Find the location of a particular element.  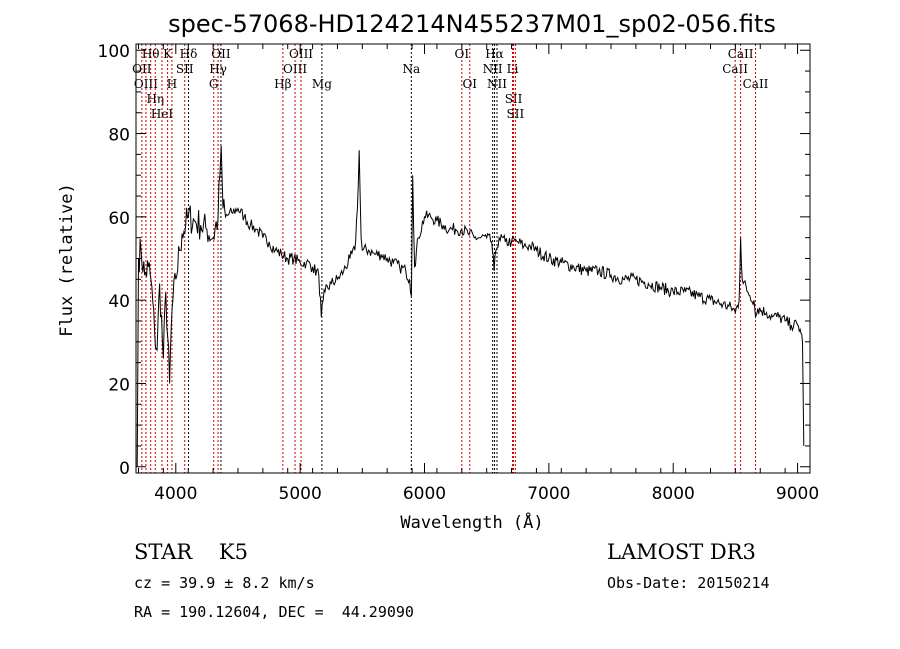

x-tick-label: 6000 is located at coordinates (424, 494).